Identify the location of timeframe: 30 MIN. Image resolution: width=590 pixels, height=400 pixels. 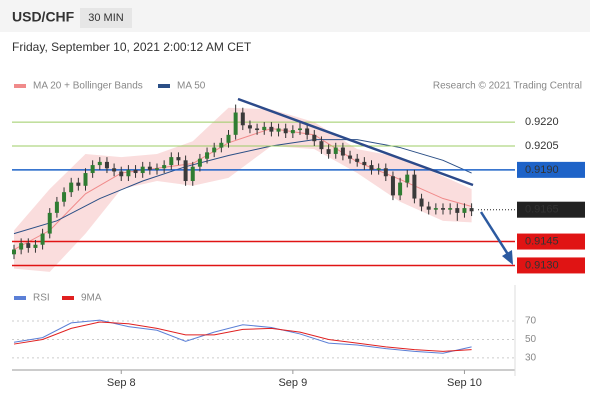
(106, 18).